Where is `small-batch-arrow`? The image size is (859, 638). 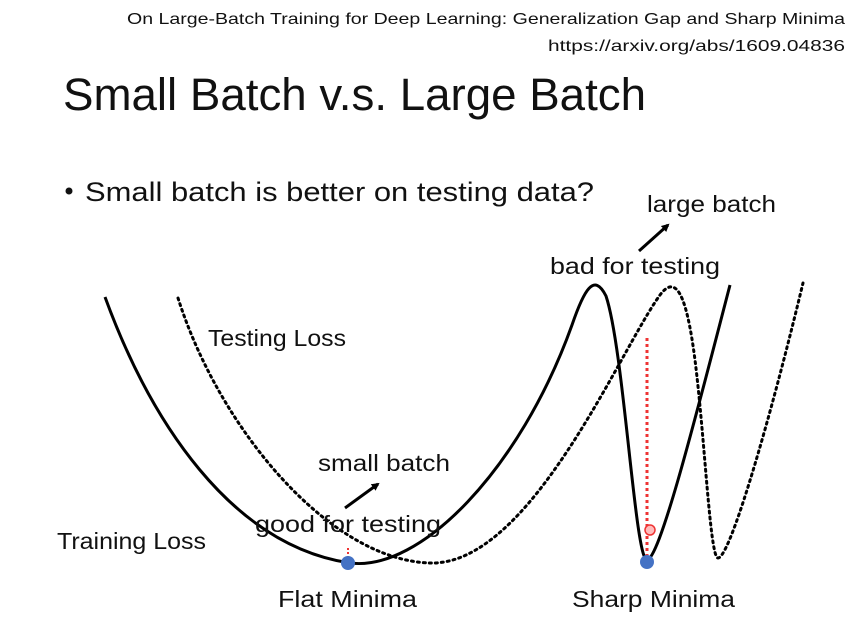 small-batch-arrow is located at coordinates (362, 496).